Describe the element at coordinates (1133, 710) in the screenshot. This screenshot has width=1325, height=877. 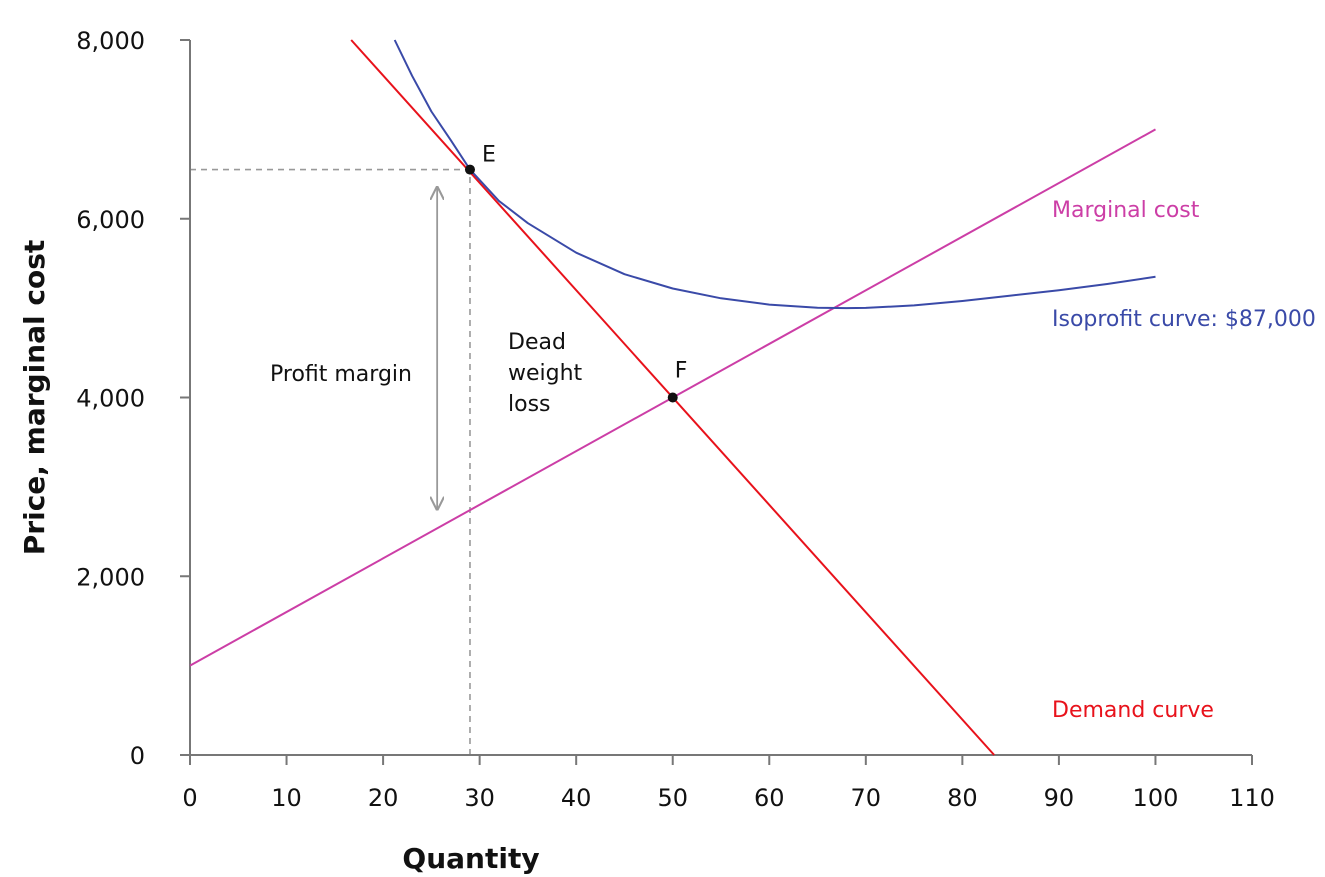
I see `demand-curve-label: Demand curve` at that location.